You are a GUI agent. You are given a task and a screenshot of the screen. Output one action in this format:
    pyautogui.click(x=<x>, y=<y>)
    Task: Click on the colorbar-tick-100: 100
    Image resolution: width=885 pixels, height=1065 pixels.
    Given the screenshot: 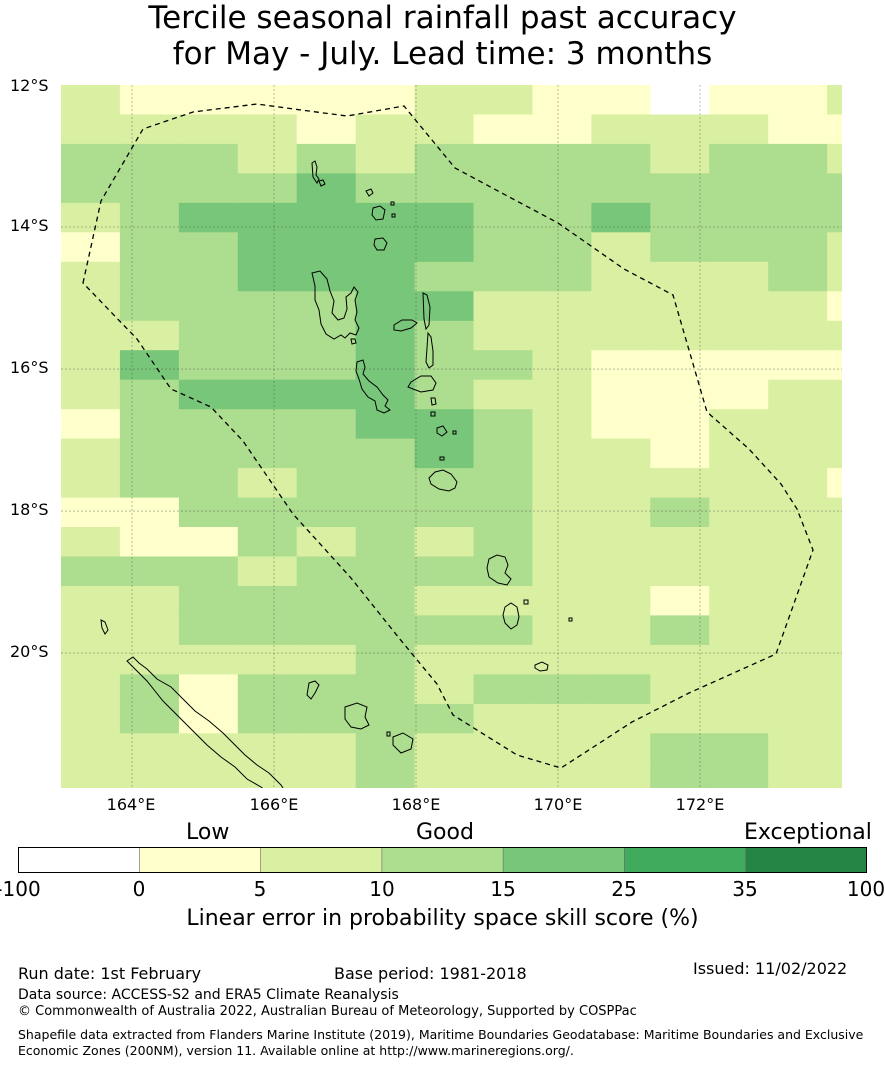 What is the action you would take?
    pyautogui.click(x=865, y=889)
    